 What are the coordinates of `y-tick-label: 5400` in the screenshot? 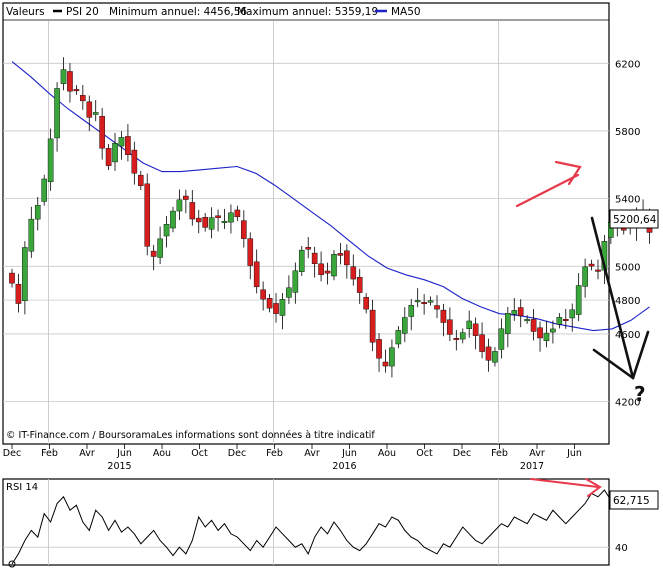 It's located at (627, 200).